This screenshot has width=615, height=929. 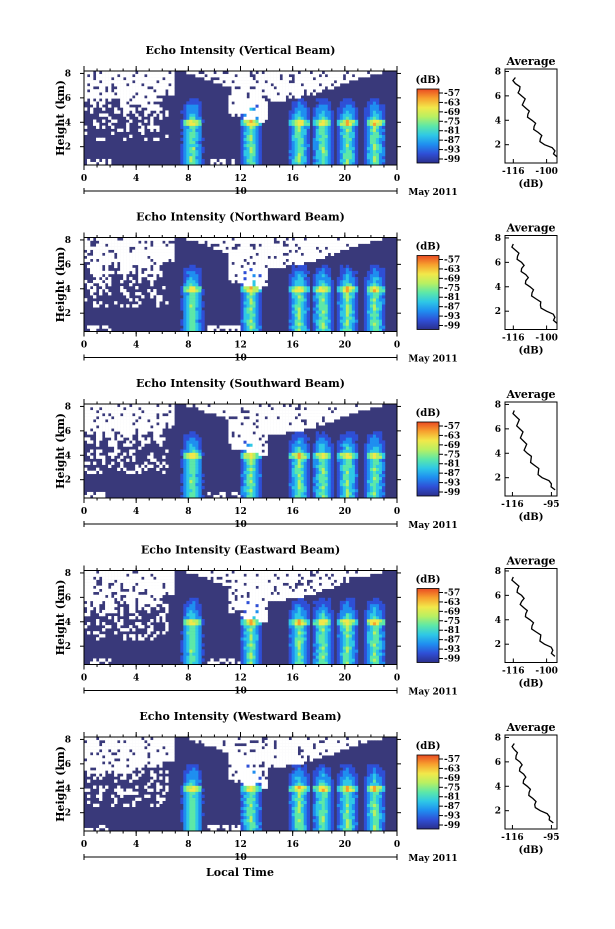 What do you see at coordinates (428, 792) in the screenshot?
I see `colorbar` at bounding box center [428, 792].